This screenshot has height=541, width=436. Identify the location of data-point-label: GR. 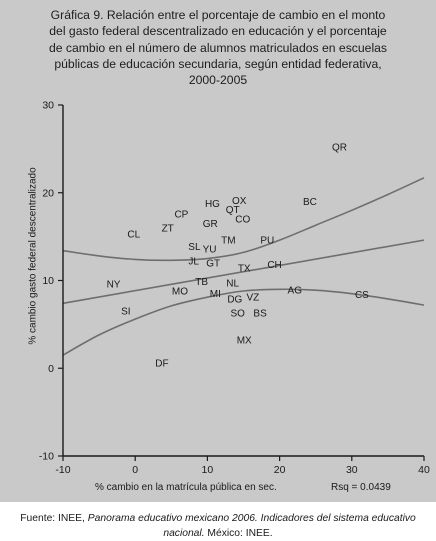
(210, 224).